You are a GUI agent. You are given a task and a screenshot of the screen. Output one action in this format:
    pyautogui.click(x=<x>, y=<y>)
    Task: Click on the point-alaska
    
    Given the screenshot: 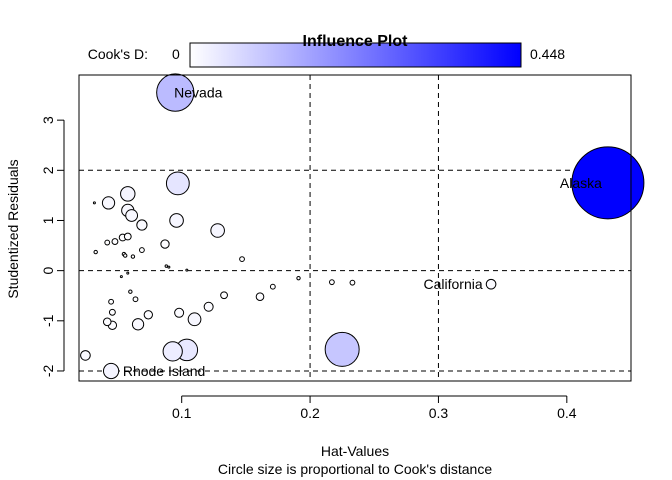 What is the action you would take?
    pyautogui.click(x=608, y=183)
    